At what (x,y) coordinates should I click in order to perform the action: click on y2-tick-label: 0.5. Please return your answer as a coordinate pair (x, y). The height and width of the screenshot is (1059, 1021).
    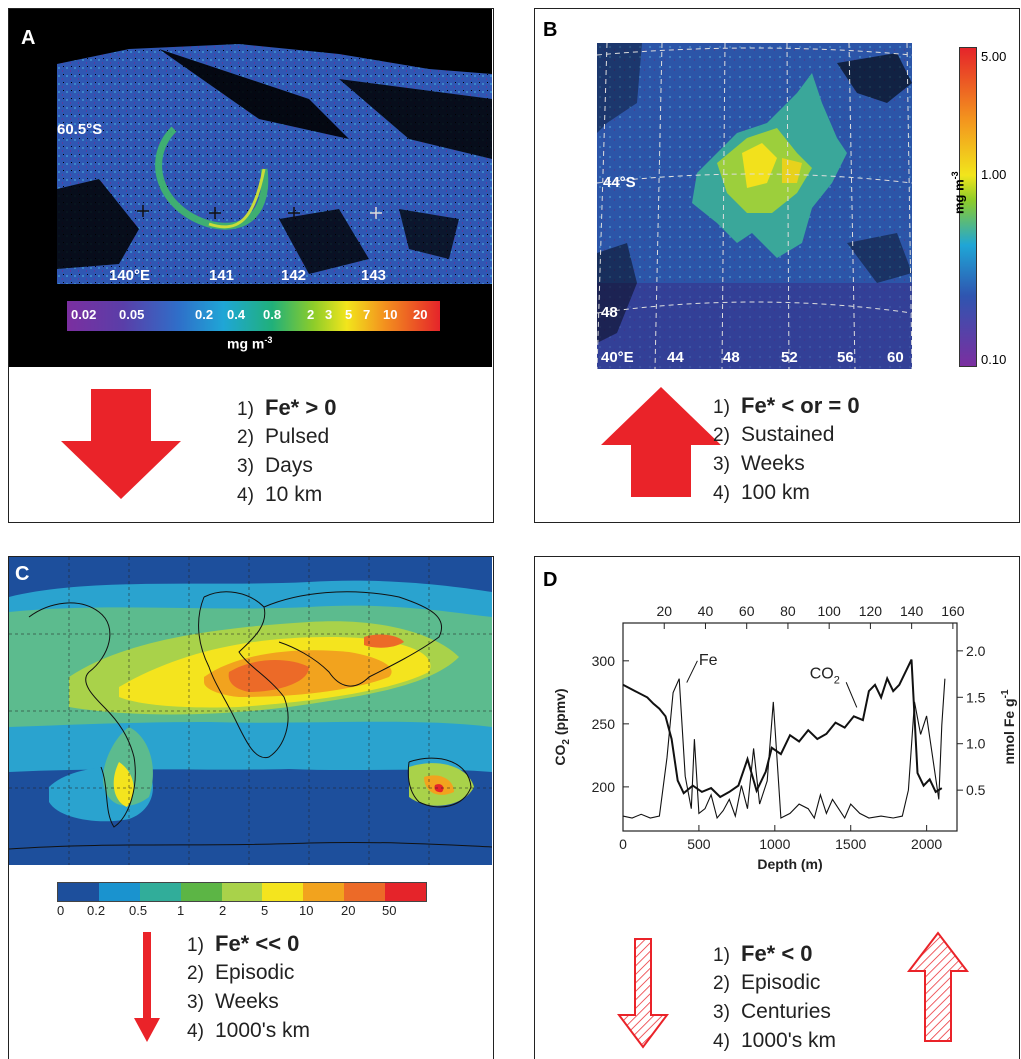
    Looking at the image, I should click on (976, 790).